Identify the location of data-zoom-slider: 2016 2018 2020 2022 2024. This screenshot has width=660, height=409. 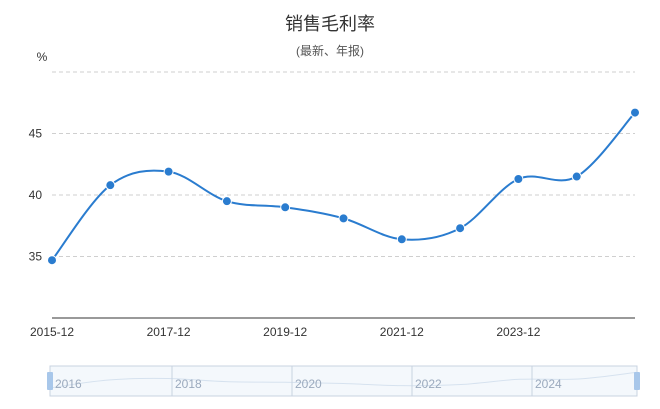
(343, 381).